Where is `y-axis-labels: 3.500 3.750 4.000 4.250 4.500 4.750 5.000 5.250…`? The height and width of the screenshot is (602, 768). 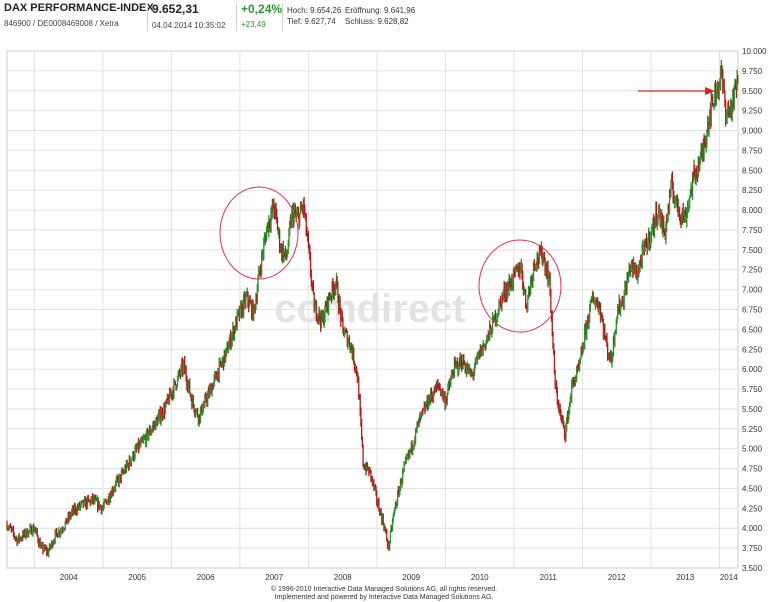 y-axis-labels: 3.500 3.750 4.000 4.250 4.500 4.750 5.000 5.250… is located at coordinates (754, 310).